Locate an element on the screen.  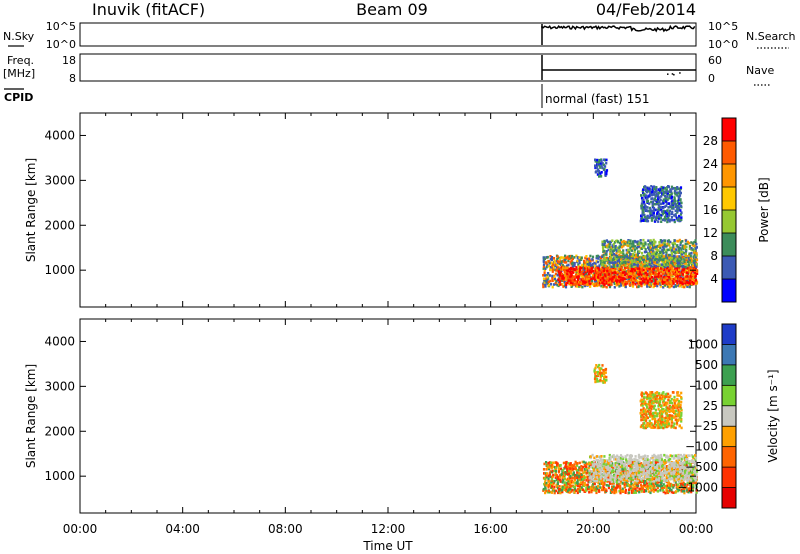
freq-frame is located at coordinates (388, 67).